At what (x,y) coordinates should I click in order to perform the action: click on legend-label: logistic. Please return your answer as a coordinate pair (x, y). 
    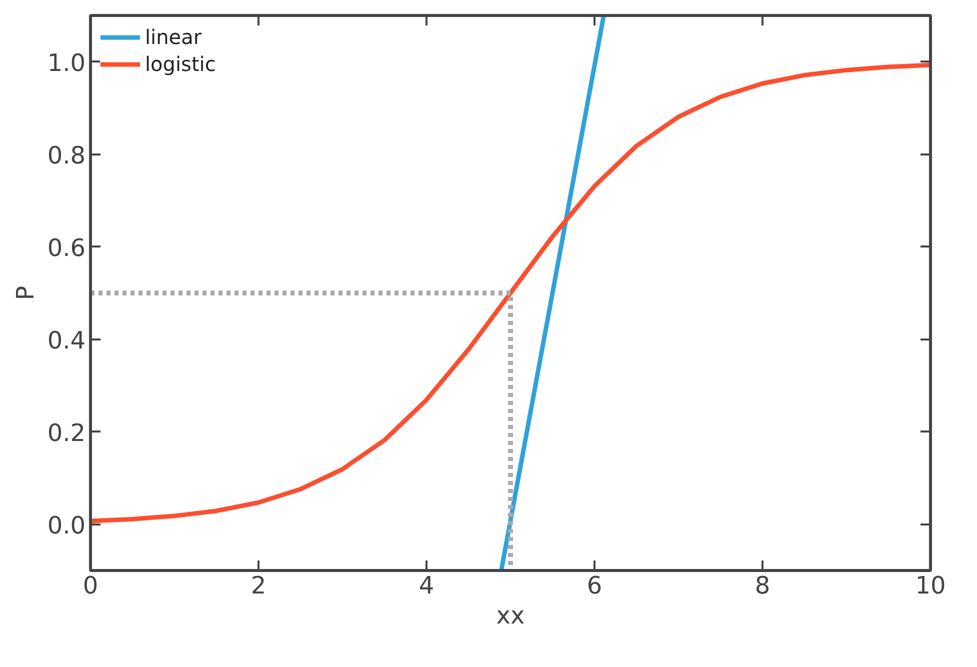
    Looking at the image, I should click on (180, 64).